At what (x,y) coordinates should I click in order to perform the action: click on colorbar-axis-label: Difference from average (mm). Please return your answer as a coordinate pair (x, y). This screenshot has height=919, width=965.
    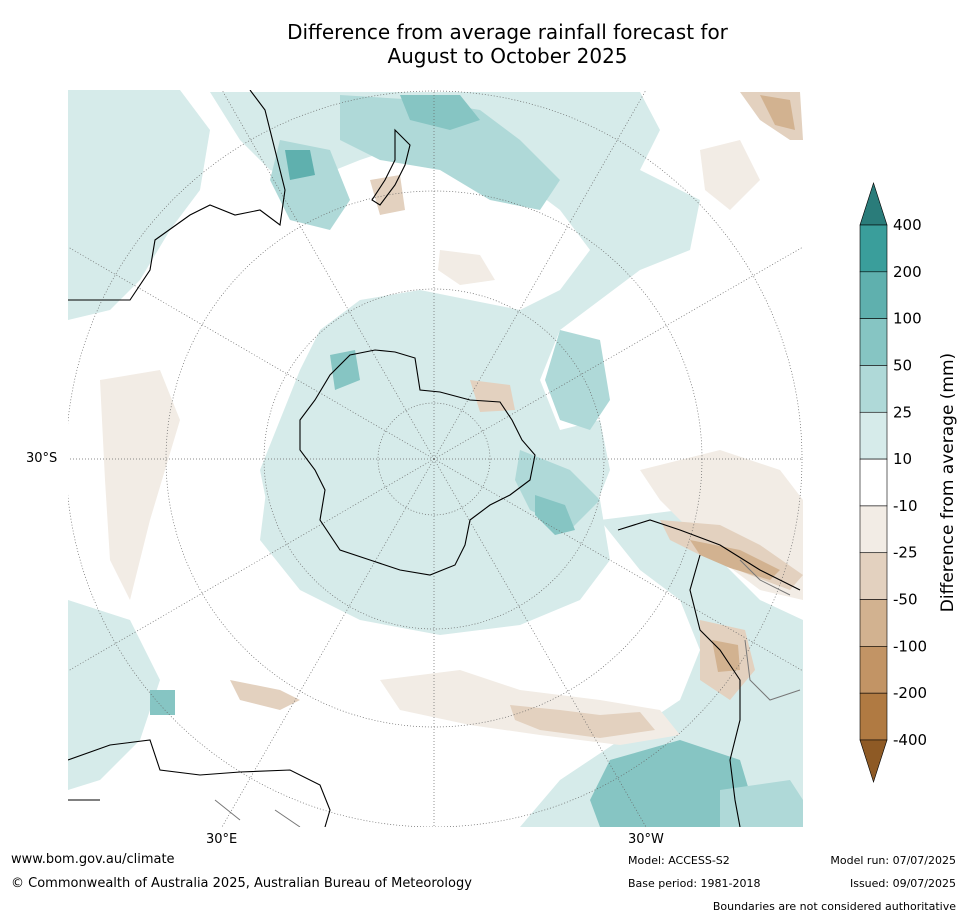
    Looking at the image, I should click on (948, 482).